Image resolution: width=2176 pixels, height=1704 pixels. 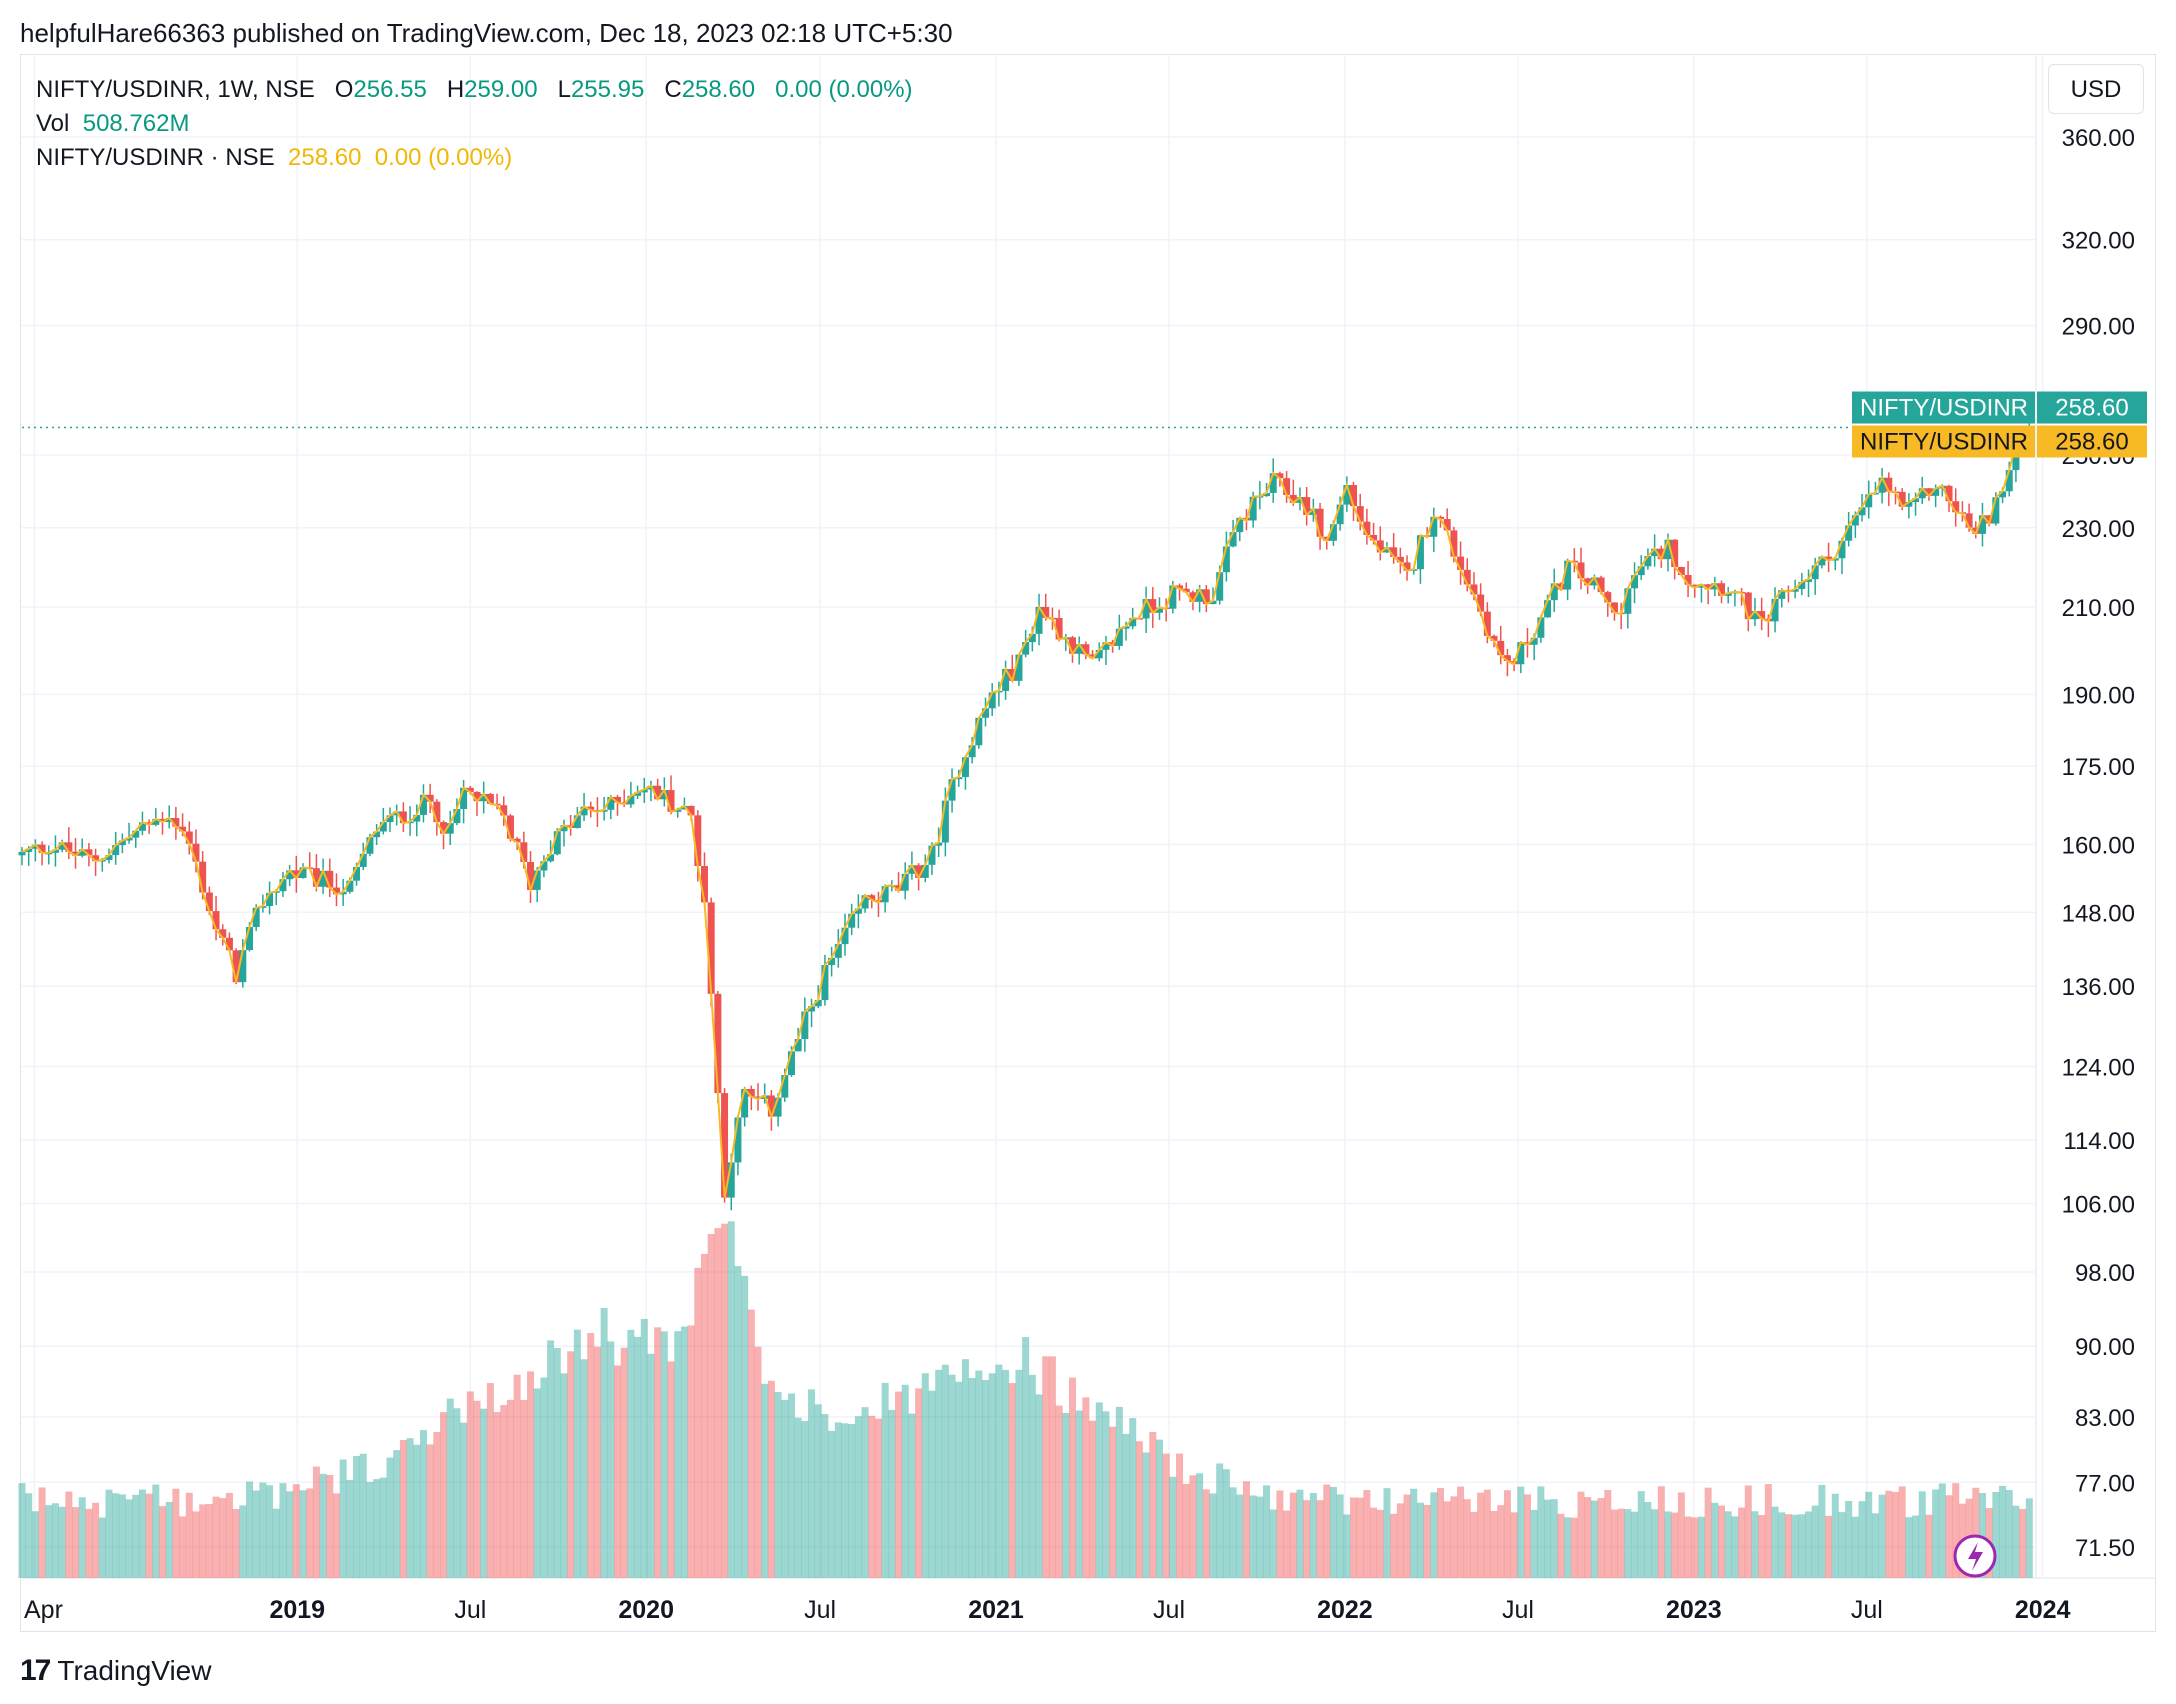 What do you see at coordinates (155, 157) in the screenshot?
I see `line-series-label: NIFTY/USDINR · NSE` at bounding box center [155, 157].